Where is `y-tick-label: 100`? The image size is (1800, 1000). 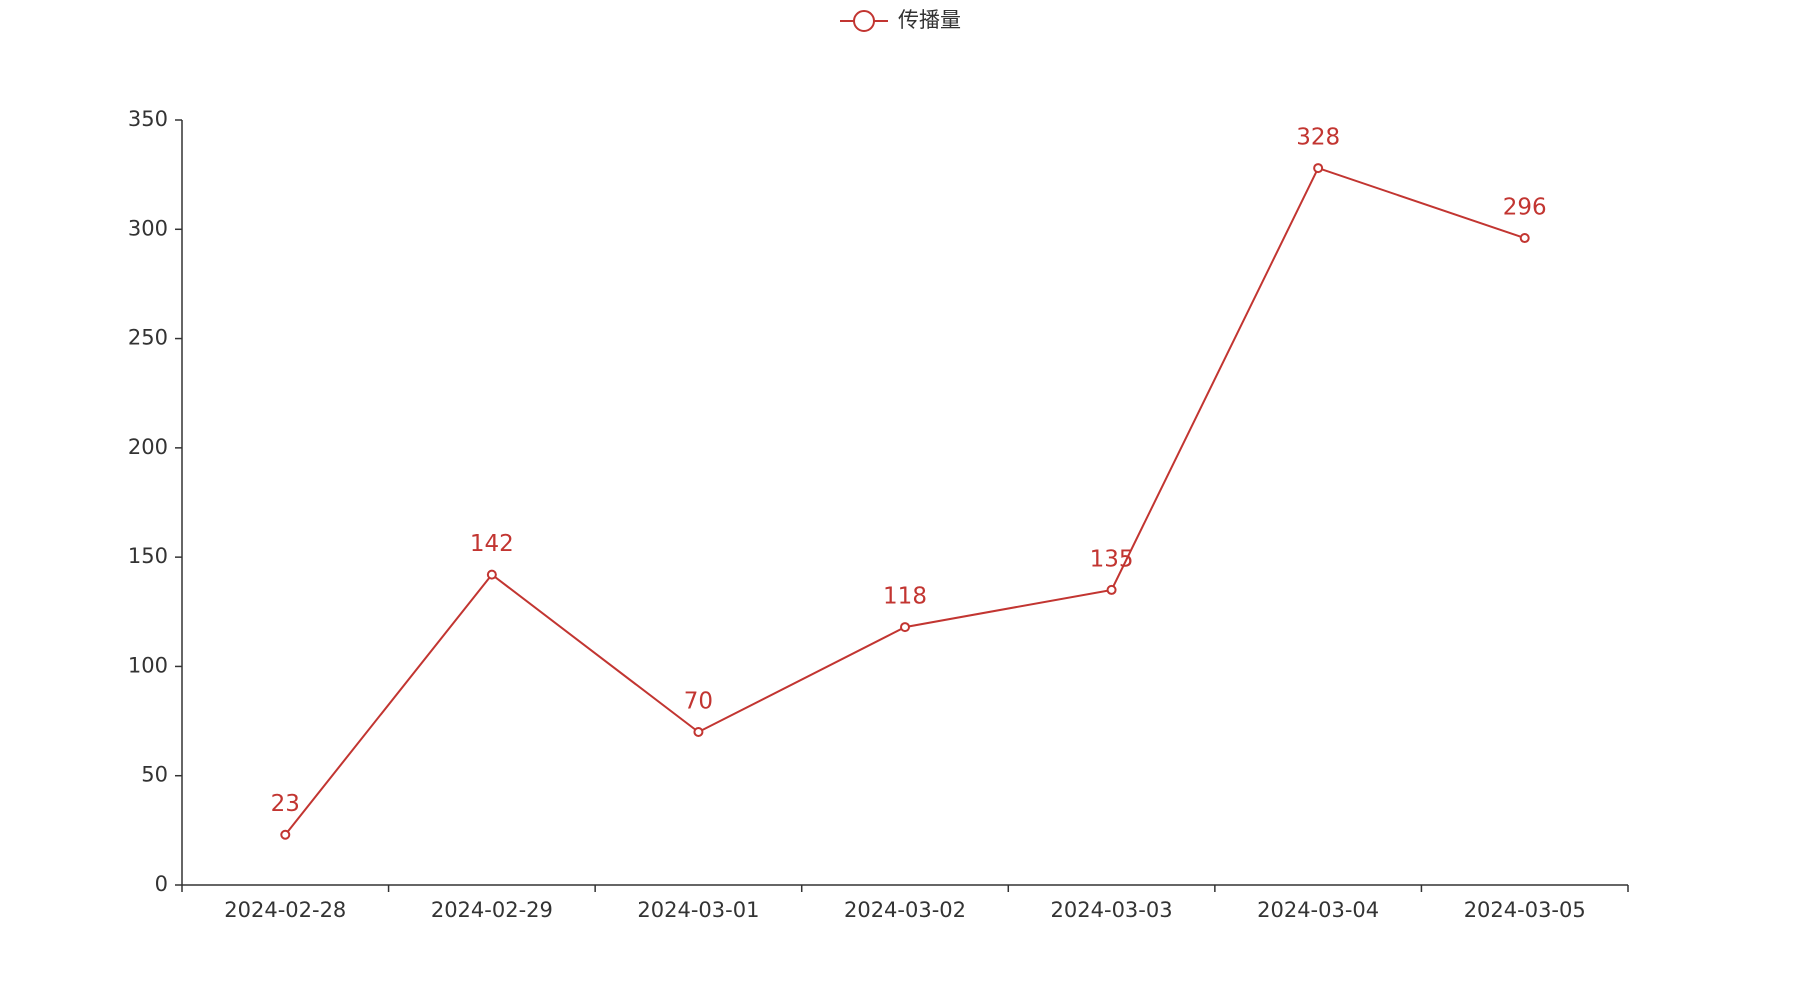 y-tick-label: 100 is located at coordinates (148, 665).